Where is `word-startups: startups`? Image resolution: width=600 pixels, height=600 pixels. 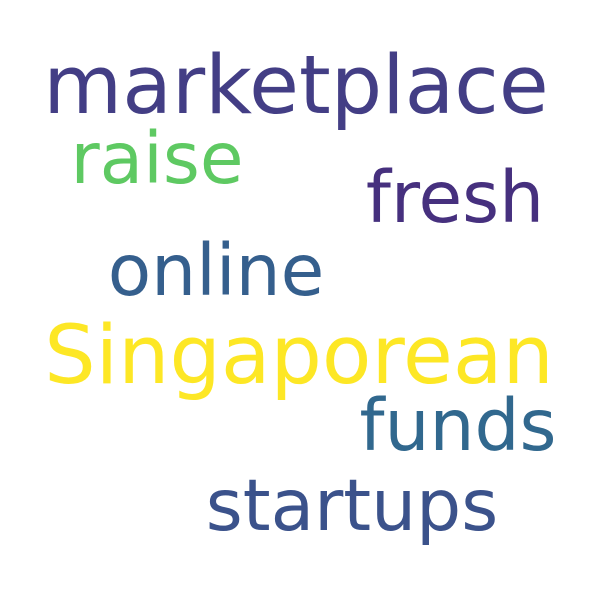 word-startups: startups is located at coordinates (352, 505).